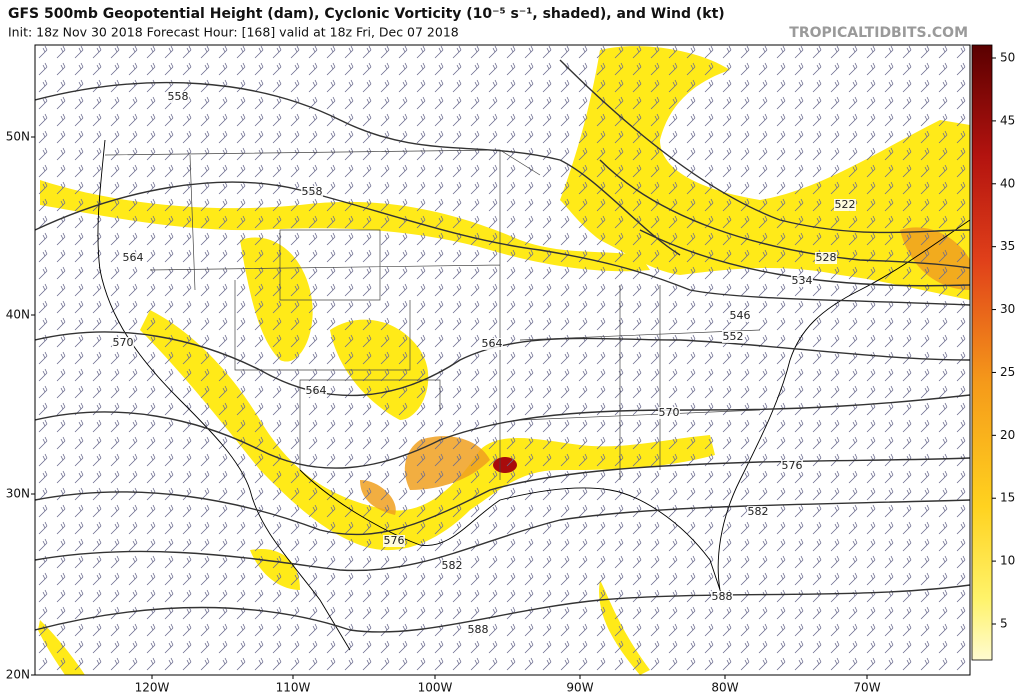 The image size is (1024, 696). I want to click on colorbar-label: 15, so click(1007, 498).